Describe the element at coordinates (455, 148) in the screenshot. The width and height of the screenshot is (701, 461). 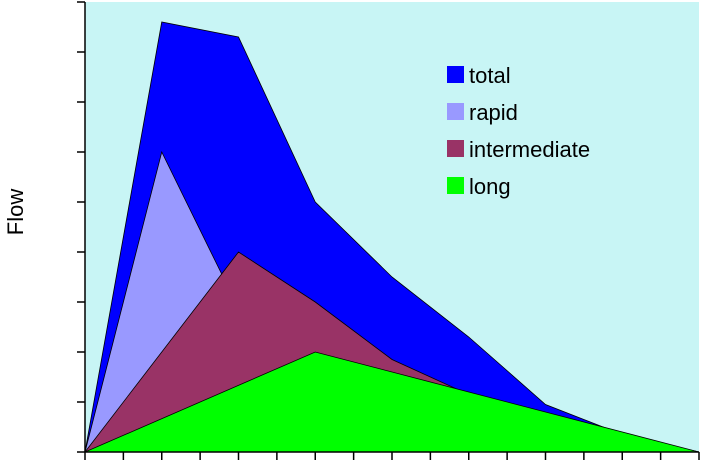
I see `legend-swatch-intermediate` at that location.